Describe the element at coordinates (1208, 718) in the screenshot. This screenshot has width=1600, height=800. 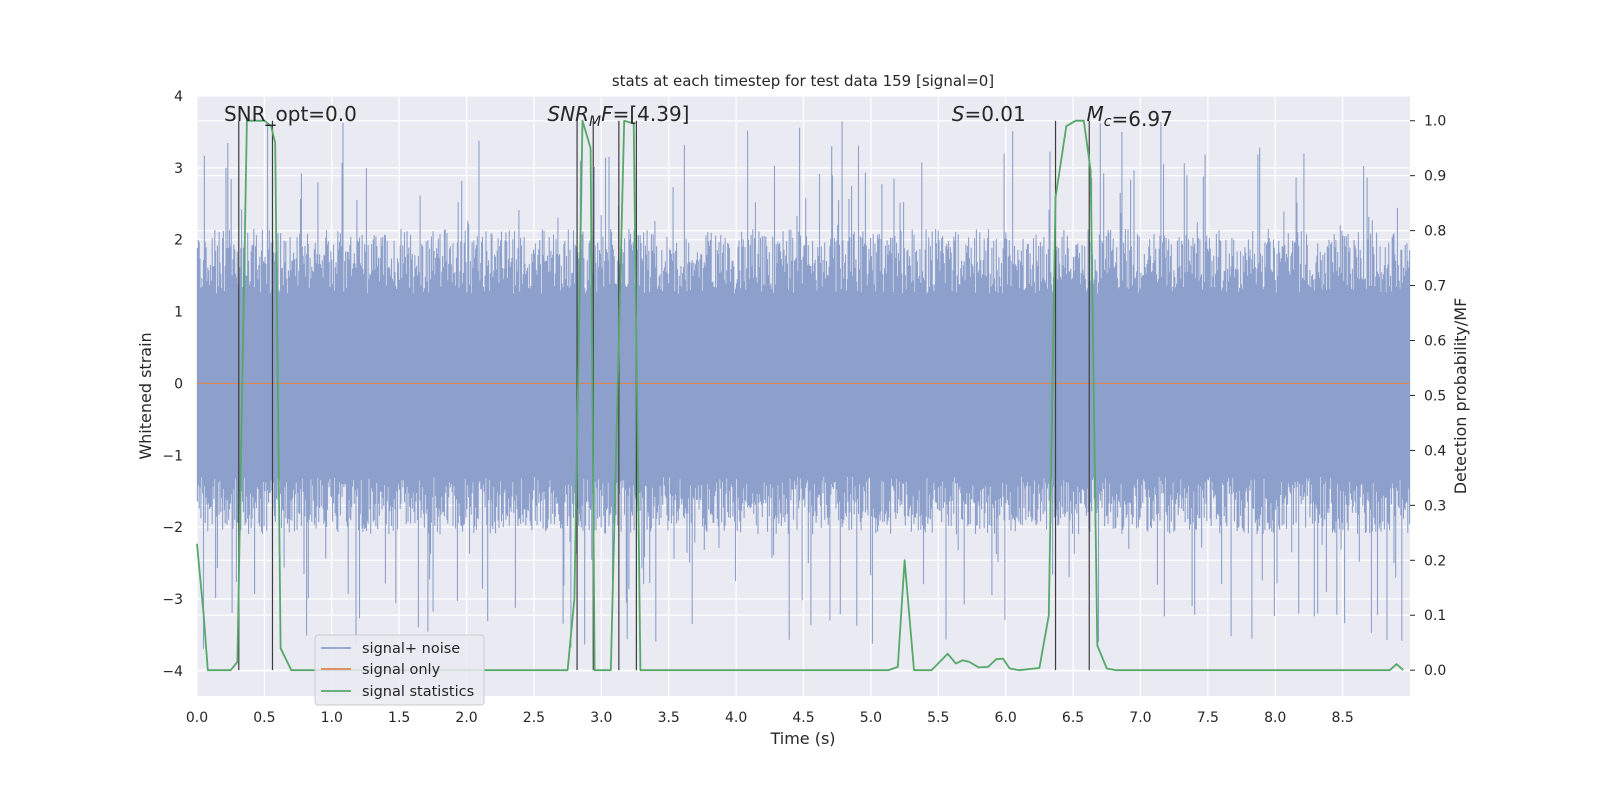
I see `x-tick-label: 7.5` at that location.